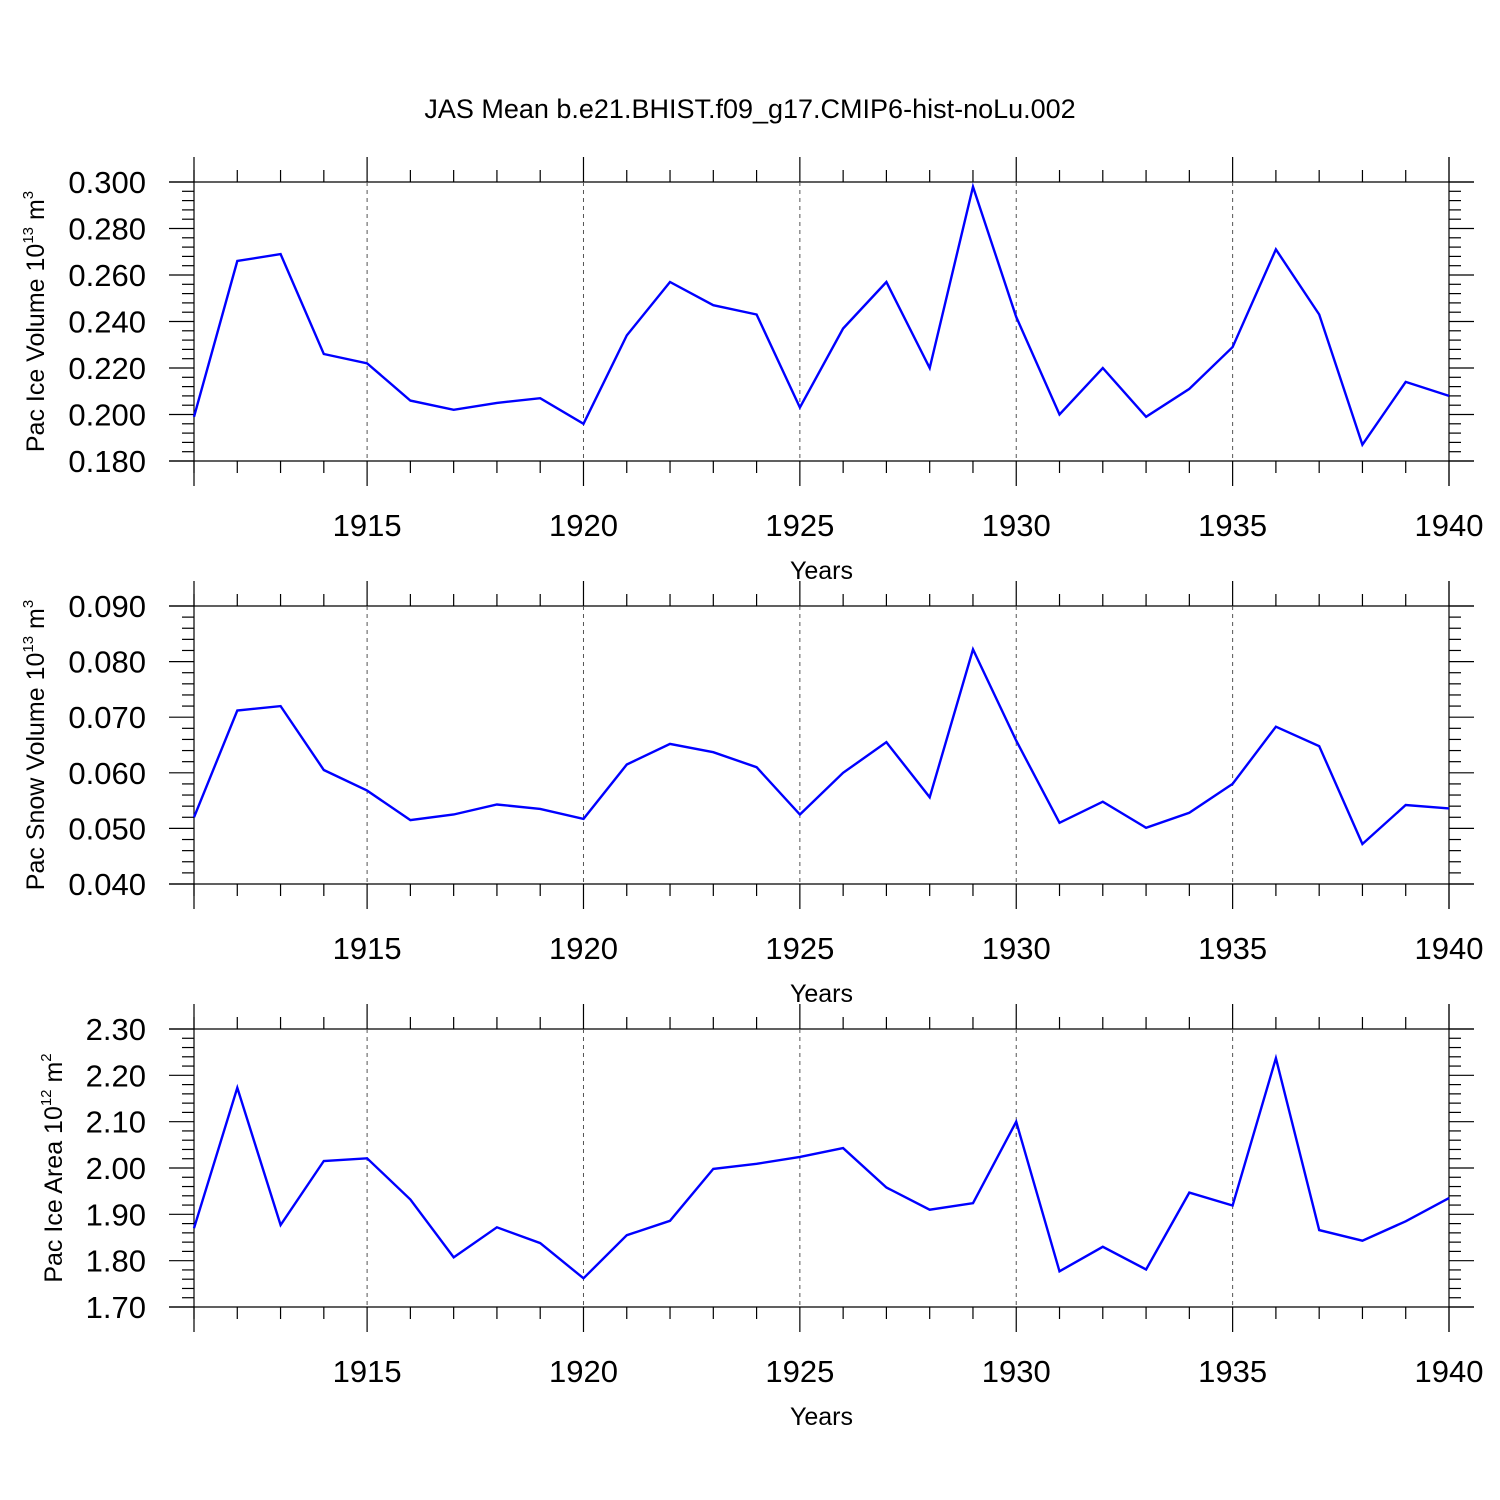 This screenshot has height=1500, width=1500. I want to click on y-axis-title-main: Pac Snow Volume 10, so click(36, 772).